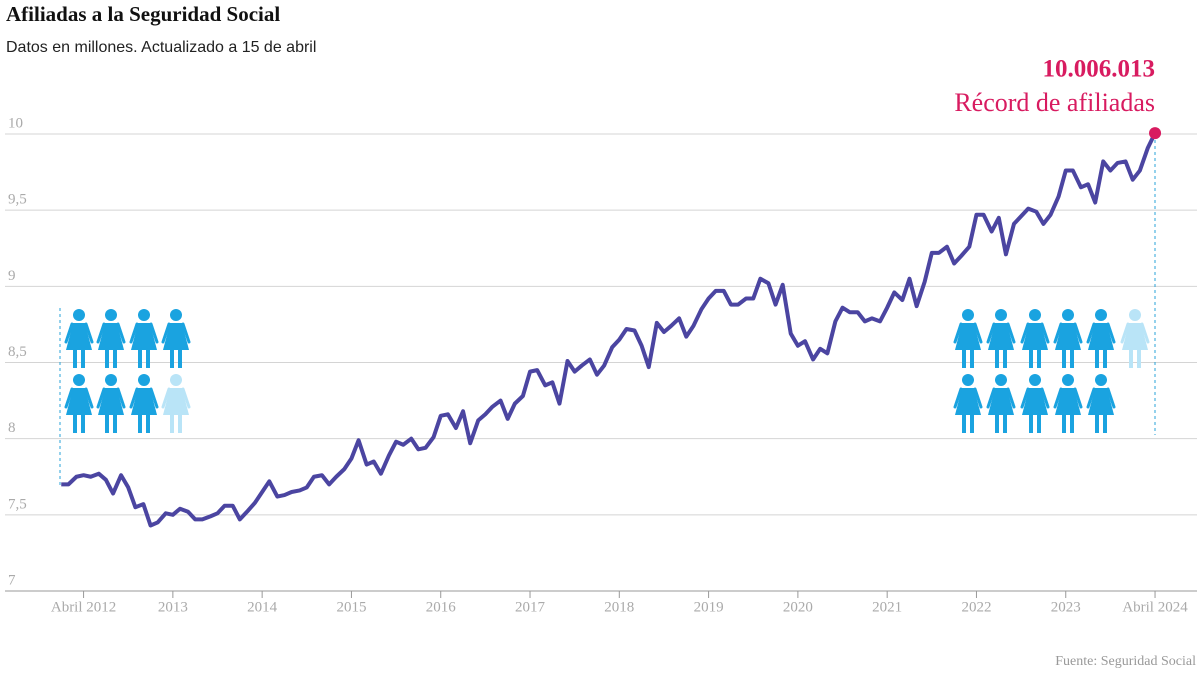 Image resolution: width=1200 pixels, height=675 pixels. I want to click on source: Fuente: Seguridad Social, so click(1125, 661).